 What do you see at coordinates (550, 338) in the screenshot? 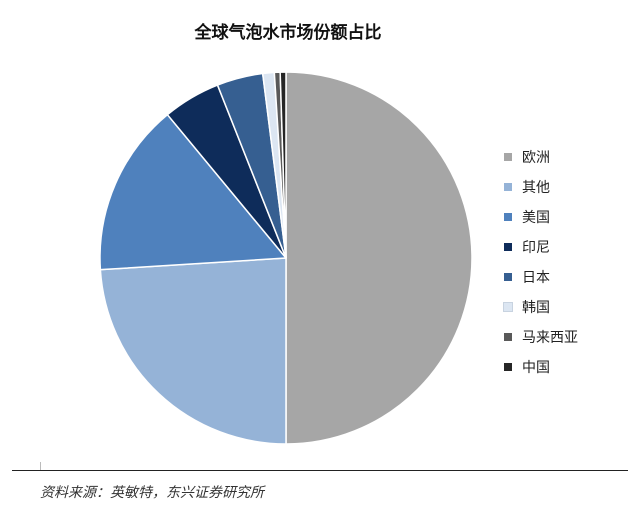
I see `legend-label: 马来西亚` at bounding box center [550, 338].